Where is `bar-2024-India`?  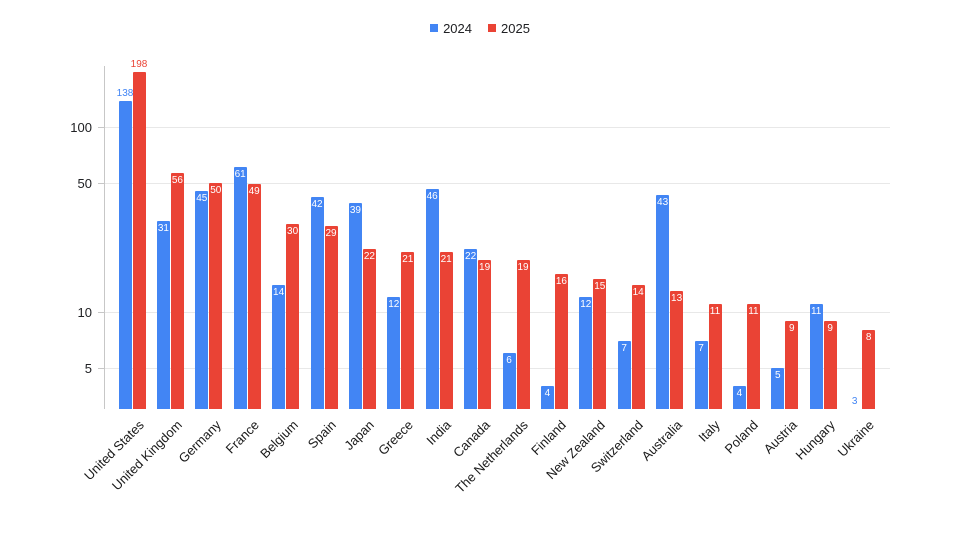
bar-2024-India is located at coordinates (432, 299).